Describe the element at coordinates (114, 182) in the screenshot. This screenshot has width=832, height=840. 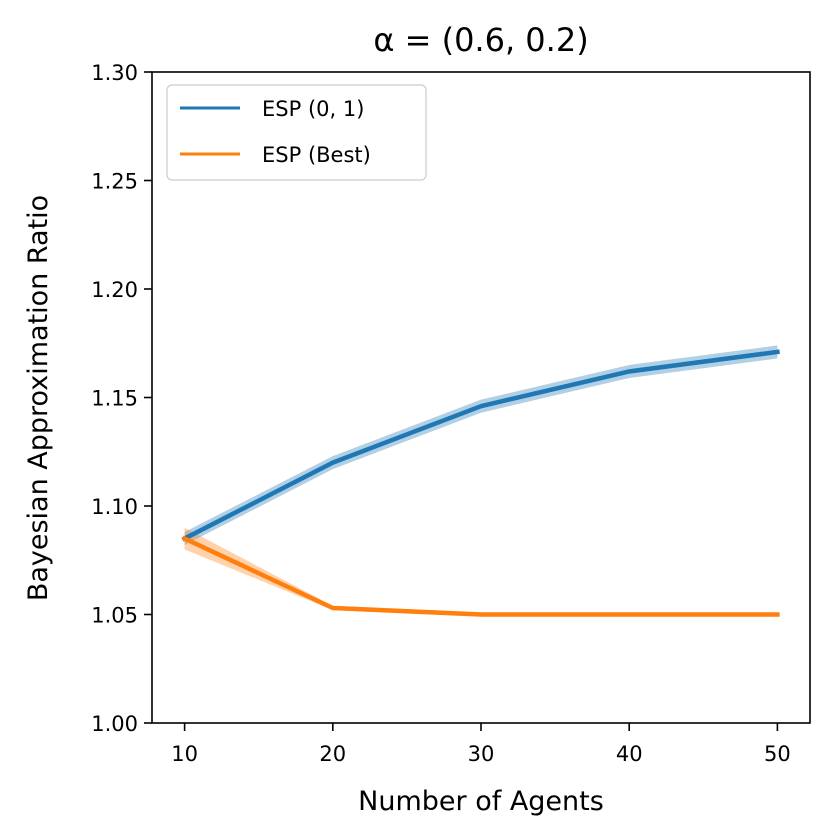
I see `y-tick-label: 1.25` at that location.